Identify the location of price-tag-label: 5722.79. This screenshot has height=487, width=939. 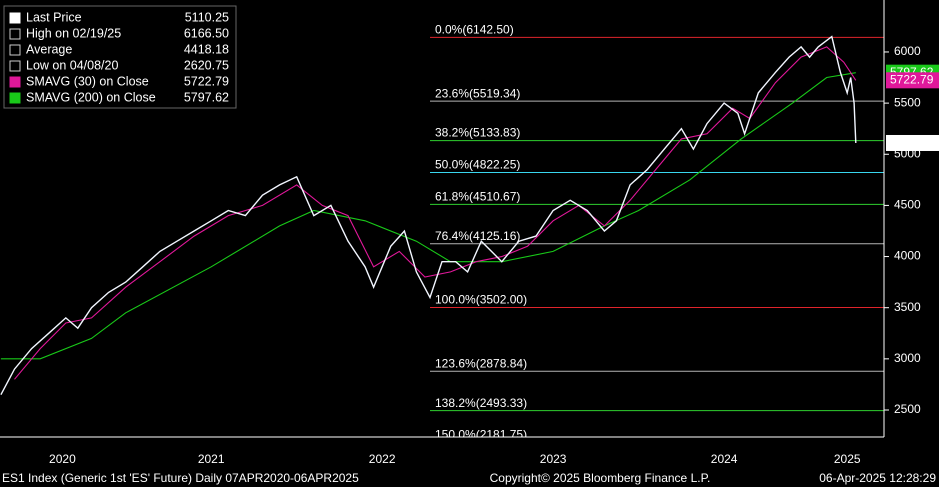
(912, 79).